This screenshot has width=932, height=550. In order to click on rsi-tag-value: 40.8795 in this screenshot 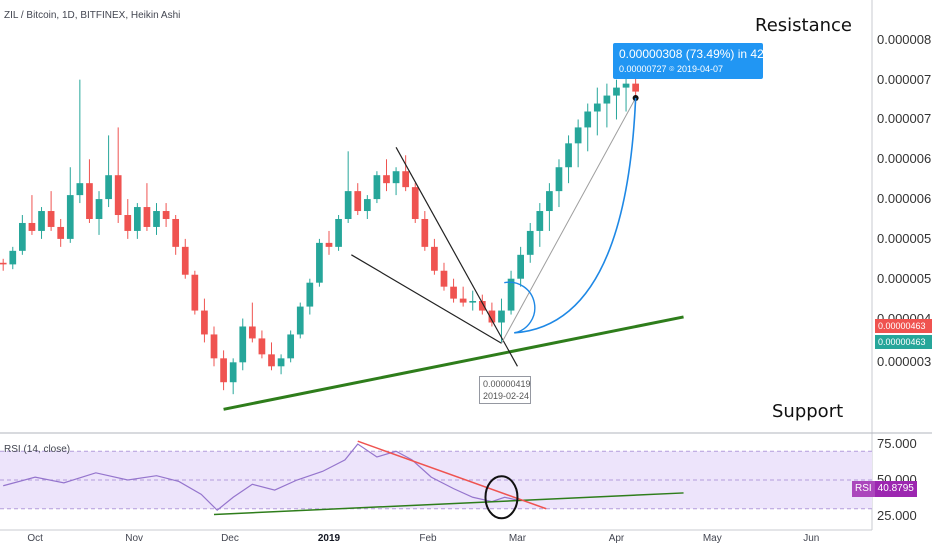, I will do `click(895, 489)`.